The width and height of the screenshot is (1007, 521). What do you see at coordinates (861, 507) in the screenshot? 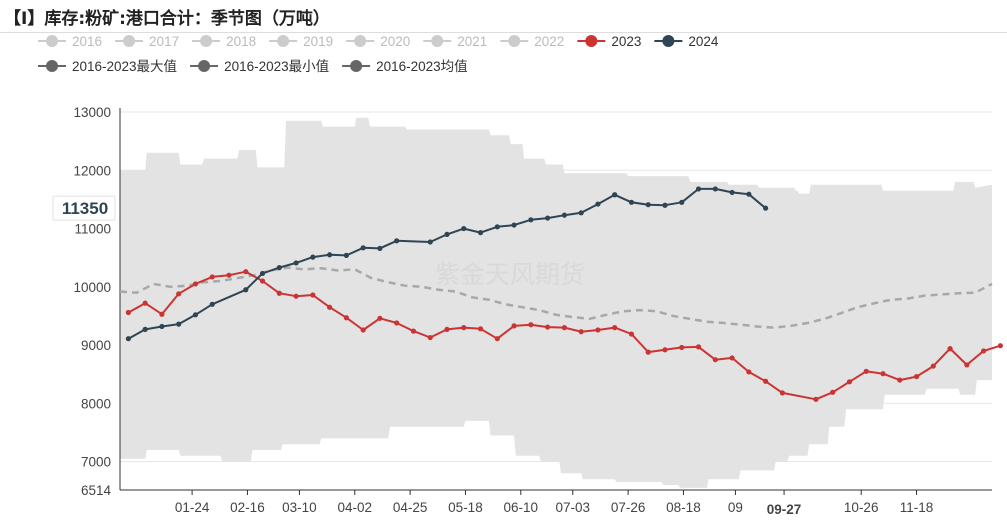
I see `x-tick-label: 10-26` at bounding box center [861, 507].